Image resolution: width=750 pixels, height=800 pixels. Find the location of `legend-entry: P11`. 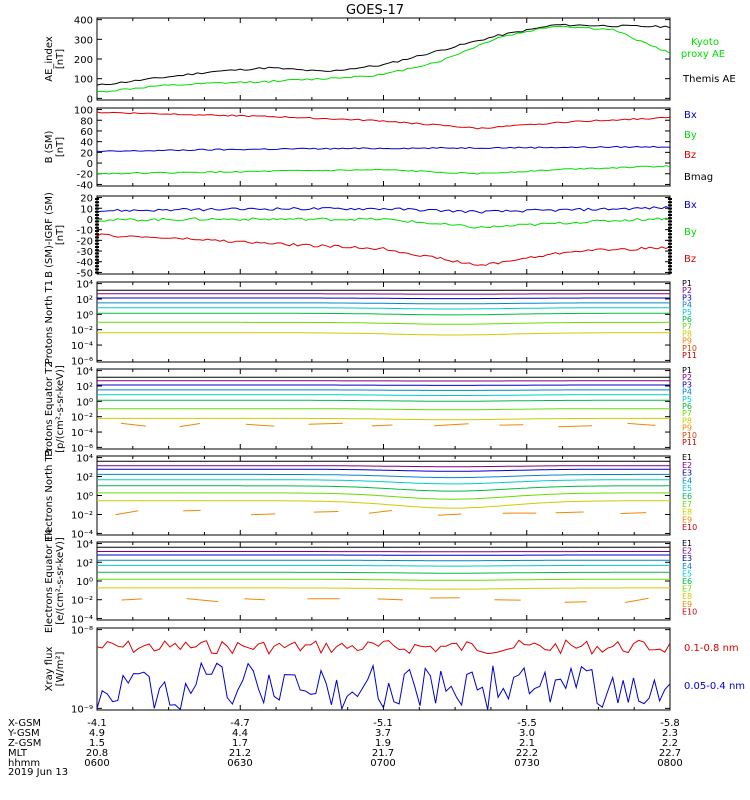

legend-entry: P11 is located at coordinates (689, 442).